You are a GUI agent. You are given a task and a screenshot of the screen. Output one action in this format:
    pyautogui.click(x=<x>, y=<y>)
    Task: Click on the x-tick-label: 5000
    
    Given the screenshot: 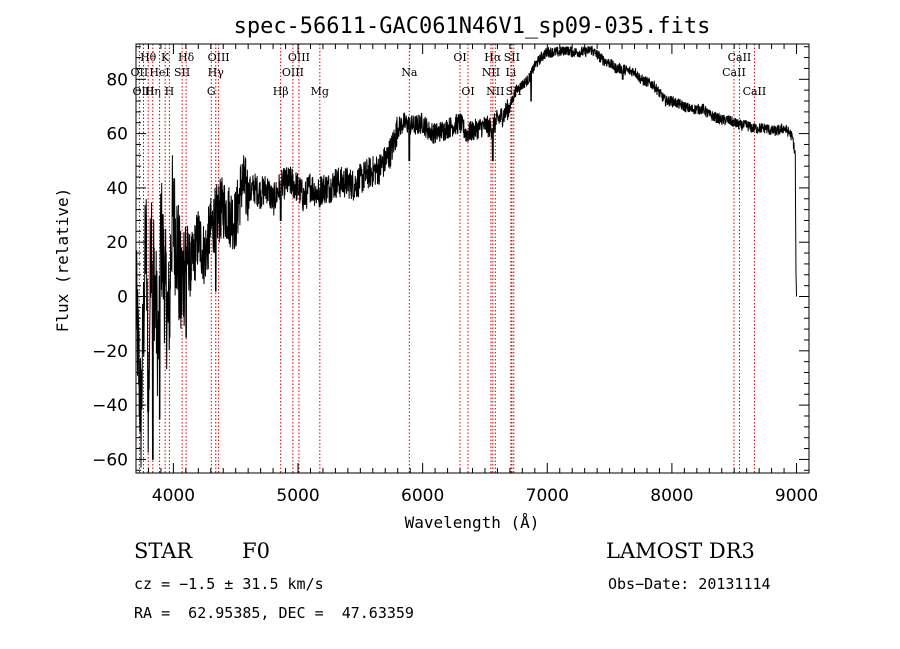 What is the action you would take?
    pyautogui.click(x=297, y=496)
    